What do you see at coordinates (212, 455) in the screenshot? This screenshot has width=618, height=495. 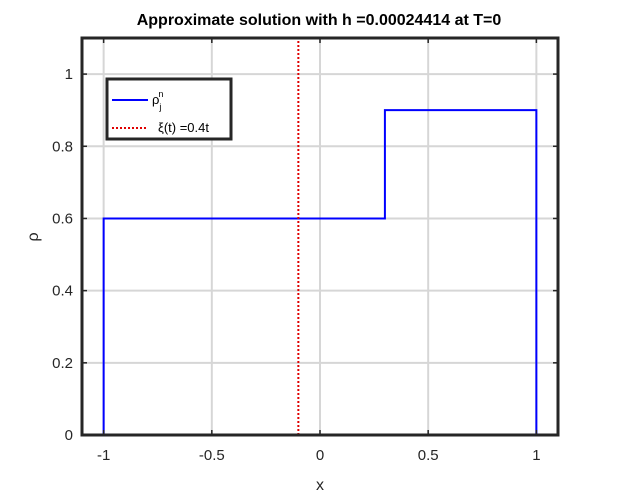 I see `x-tick-label: -0.5` at bounding box center [212, 455].